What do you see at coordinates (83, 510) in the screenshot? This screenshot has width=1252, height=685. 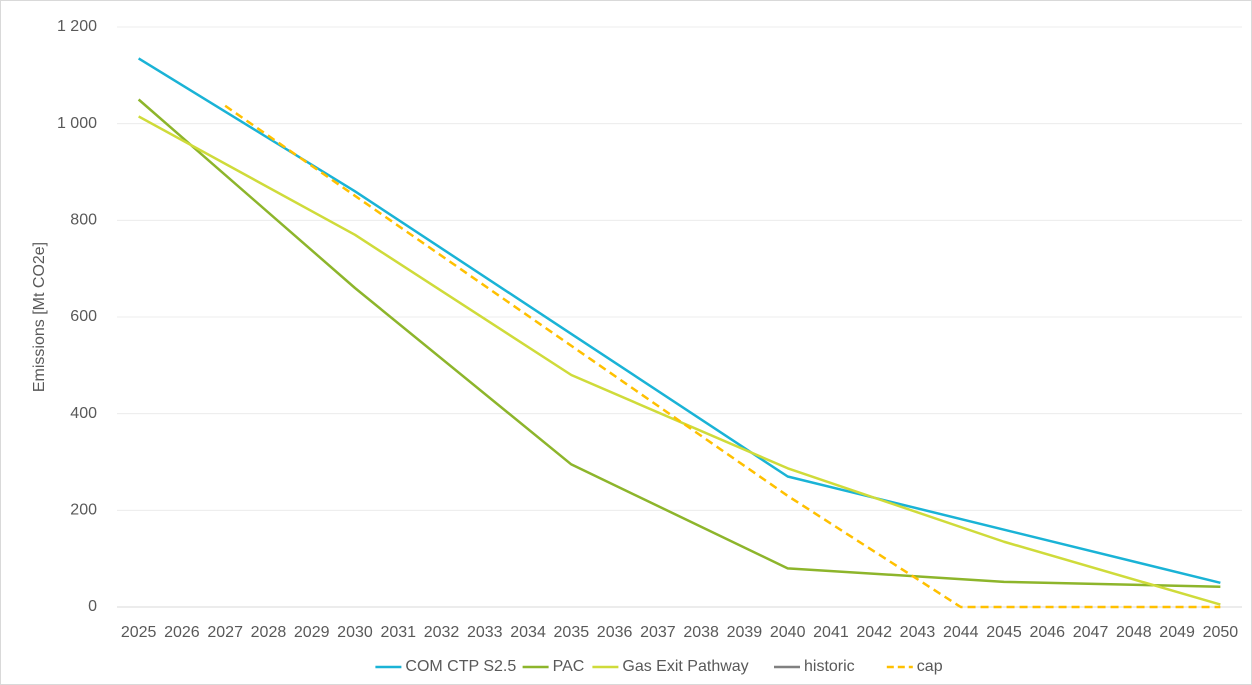 I see `y-tick-label: 200` at bounding box center [83, 510].